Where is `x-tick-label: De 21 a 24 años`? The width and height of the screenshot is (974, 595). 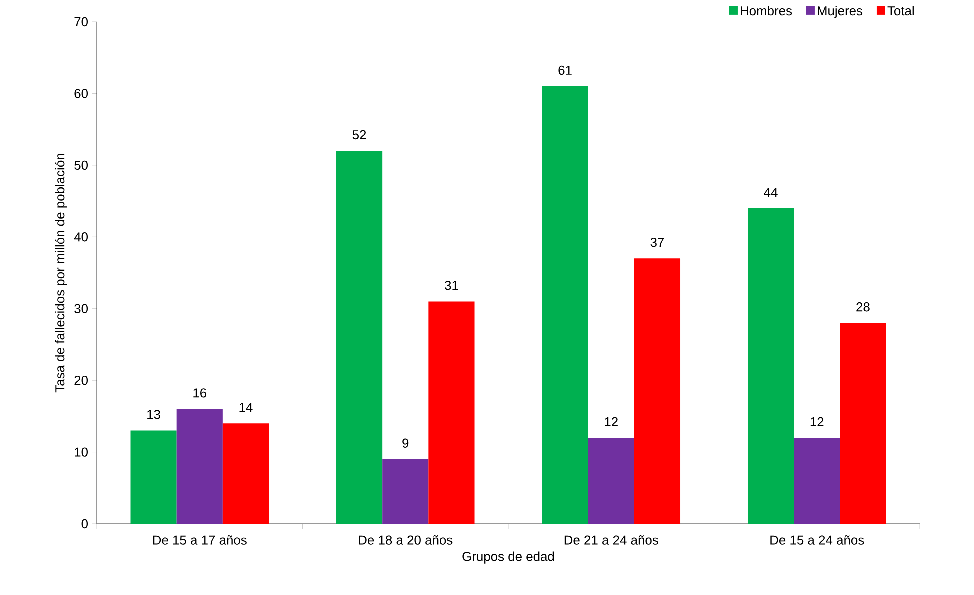 x-tick-label: De 21 a 24 años is located at coordinates (611, 540).